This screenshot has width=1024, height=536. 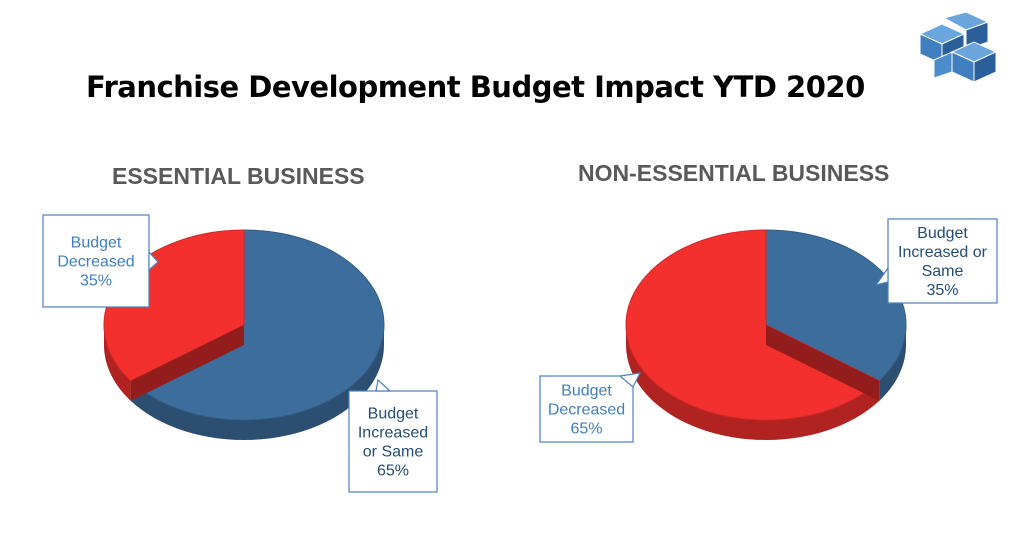 What do you see at coordinates (393, 433) in the screenshot?
I see `callout-label: Increased` at bounding box center [393, 433].